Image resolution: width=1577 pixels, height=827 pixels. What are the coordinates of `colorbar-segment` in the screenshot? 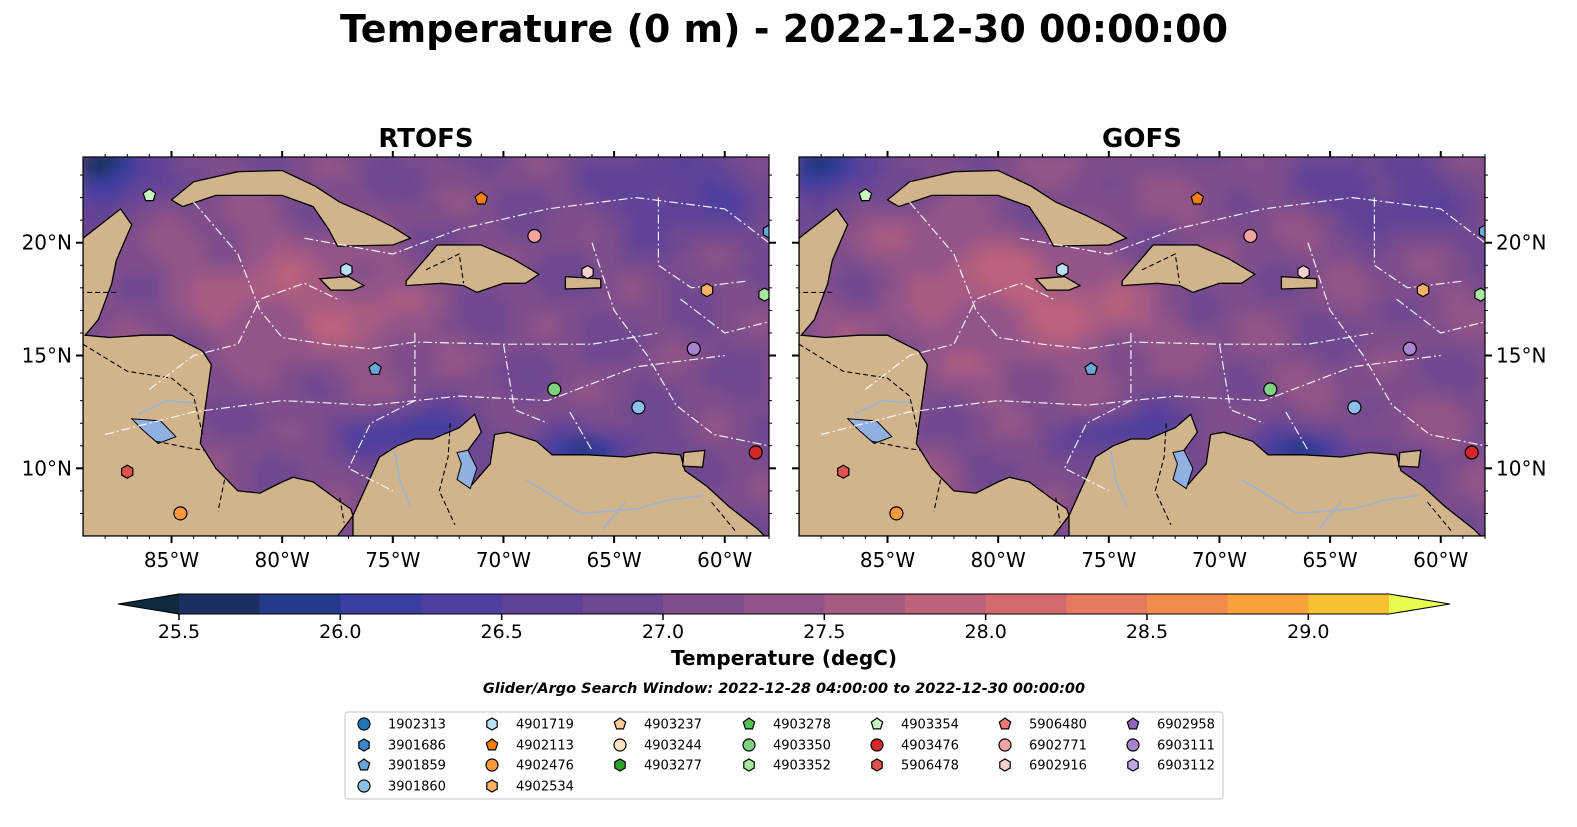 It's located at (462, 604).